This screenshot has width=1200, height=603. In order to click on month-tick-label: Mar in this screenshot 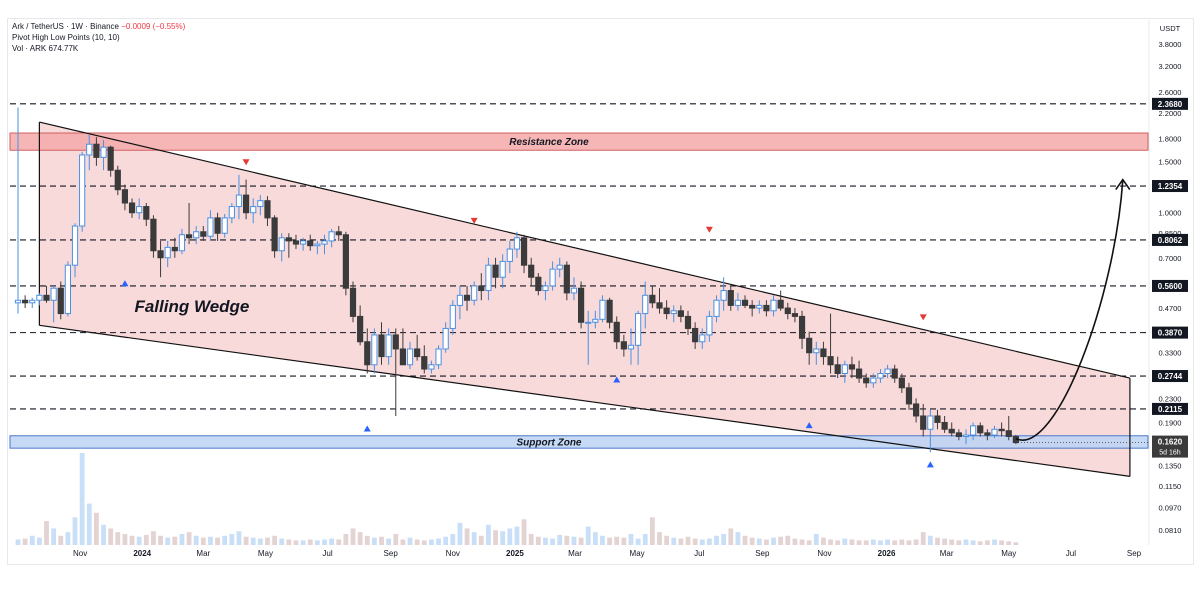, I will do `click(575, 553)`.